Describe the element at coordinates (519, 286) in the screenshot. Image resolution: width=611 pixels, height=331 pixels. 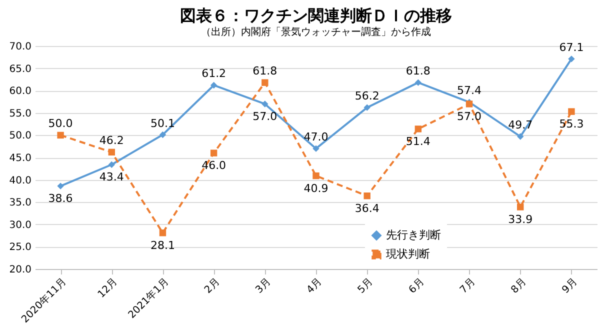
I see `x-tick-label: 8月` at that location.